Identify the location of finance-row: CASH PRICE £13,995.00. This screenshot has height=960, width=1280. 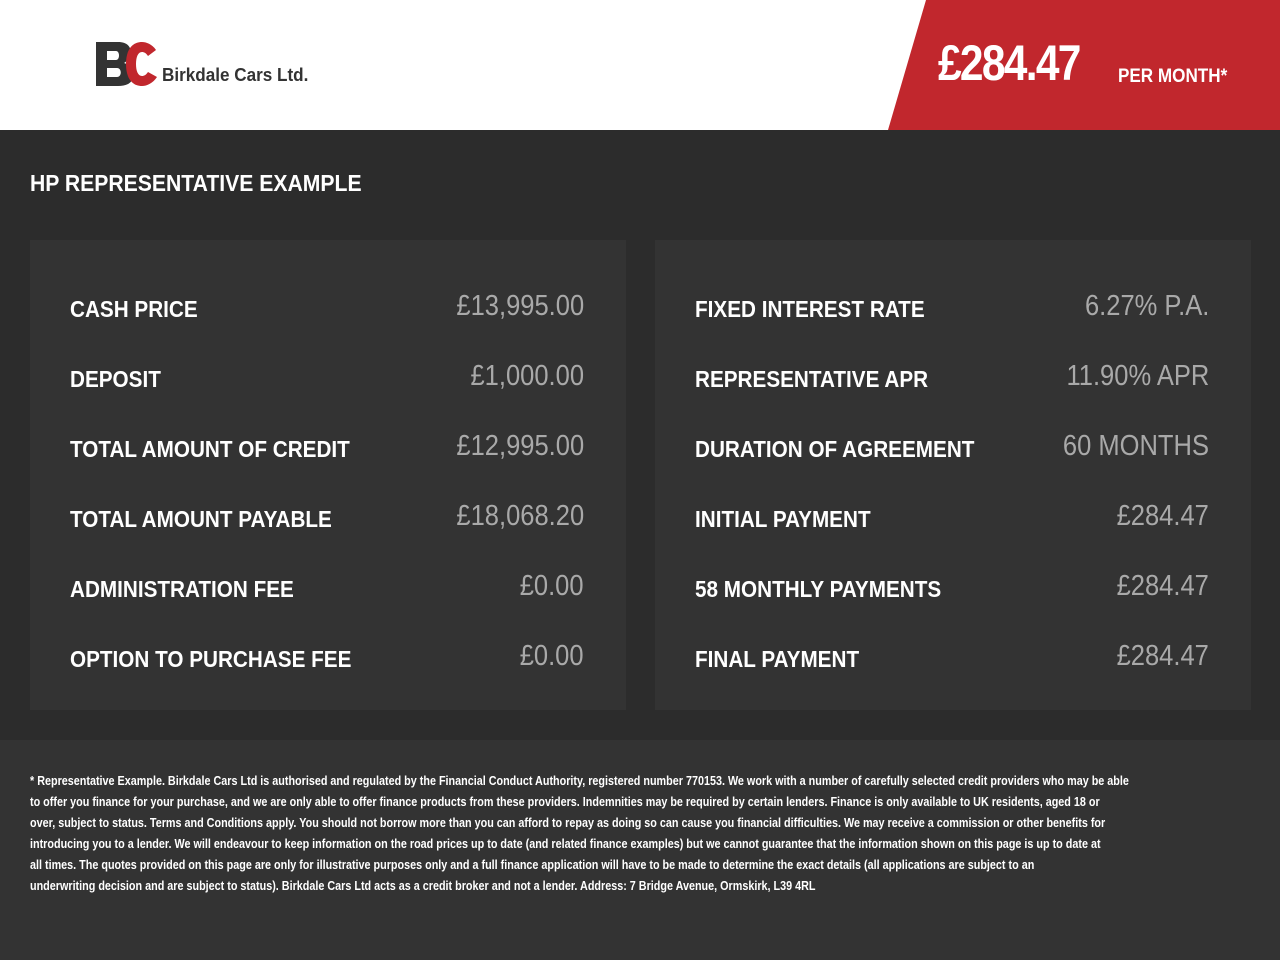
(327, 308).